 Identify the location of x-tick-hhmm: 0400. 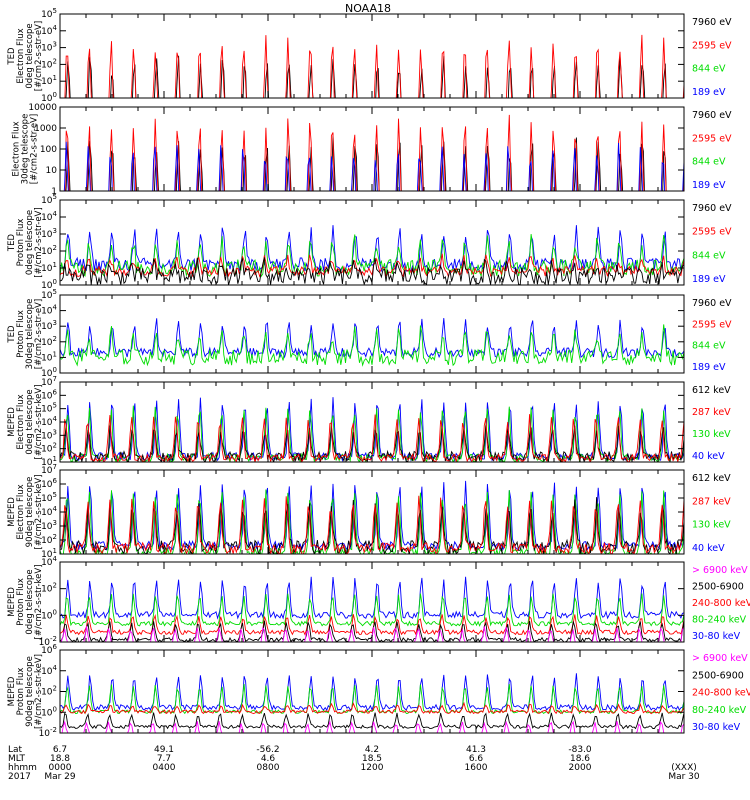
(164, 768).